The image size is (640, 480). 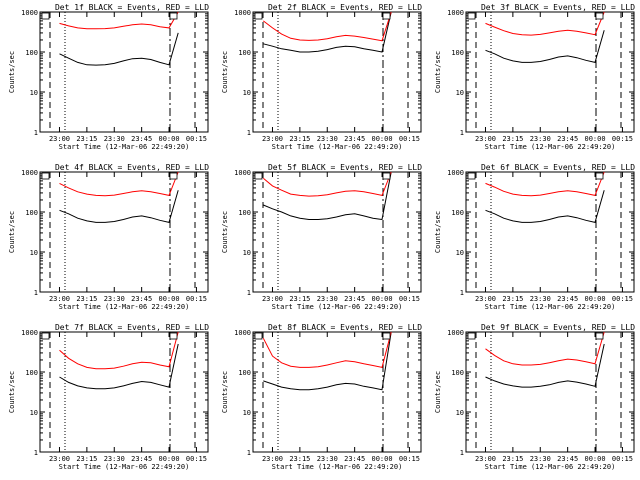 What do you see at coordinates (345, 167) in the screenshot?
I see `panel-title: Det 5f BLACK = Events, RED = LLD` at bounding box center [345, 167].